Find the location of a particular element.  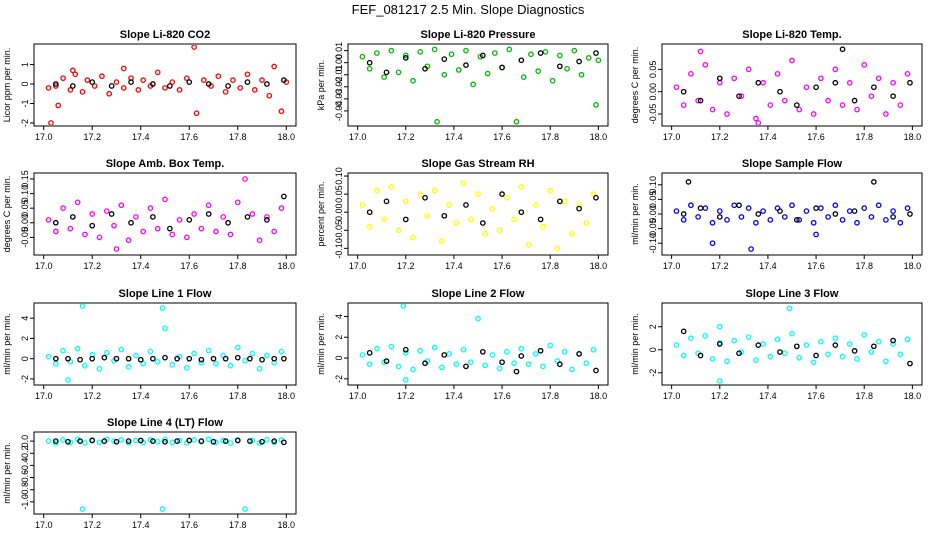

y-tick-label: -0.01 is located at coordinates (339, 74).